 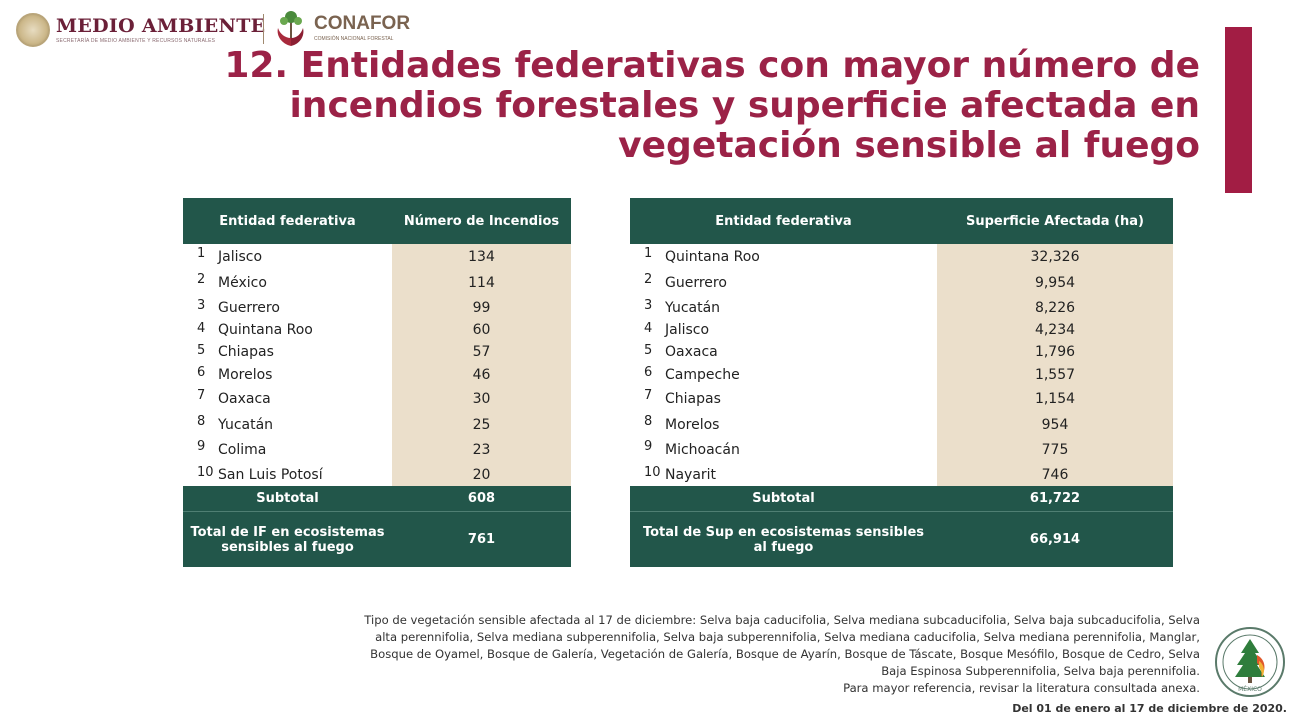 I want to click on conafor-title: CONAFOR, so click(x=362, y=23).